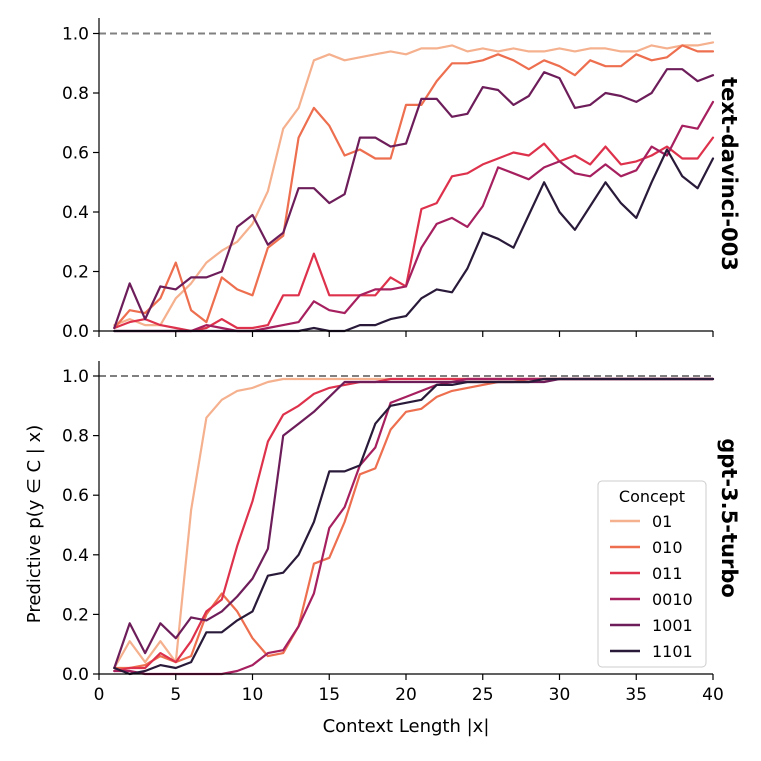 This screenshot has height=761, width=761. I want to click on x-tick-label: 0, so click(99, 695).